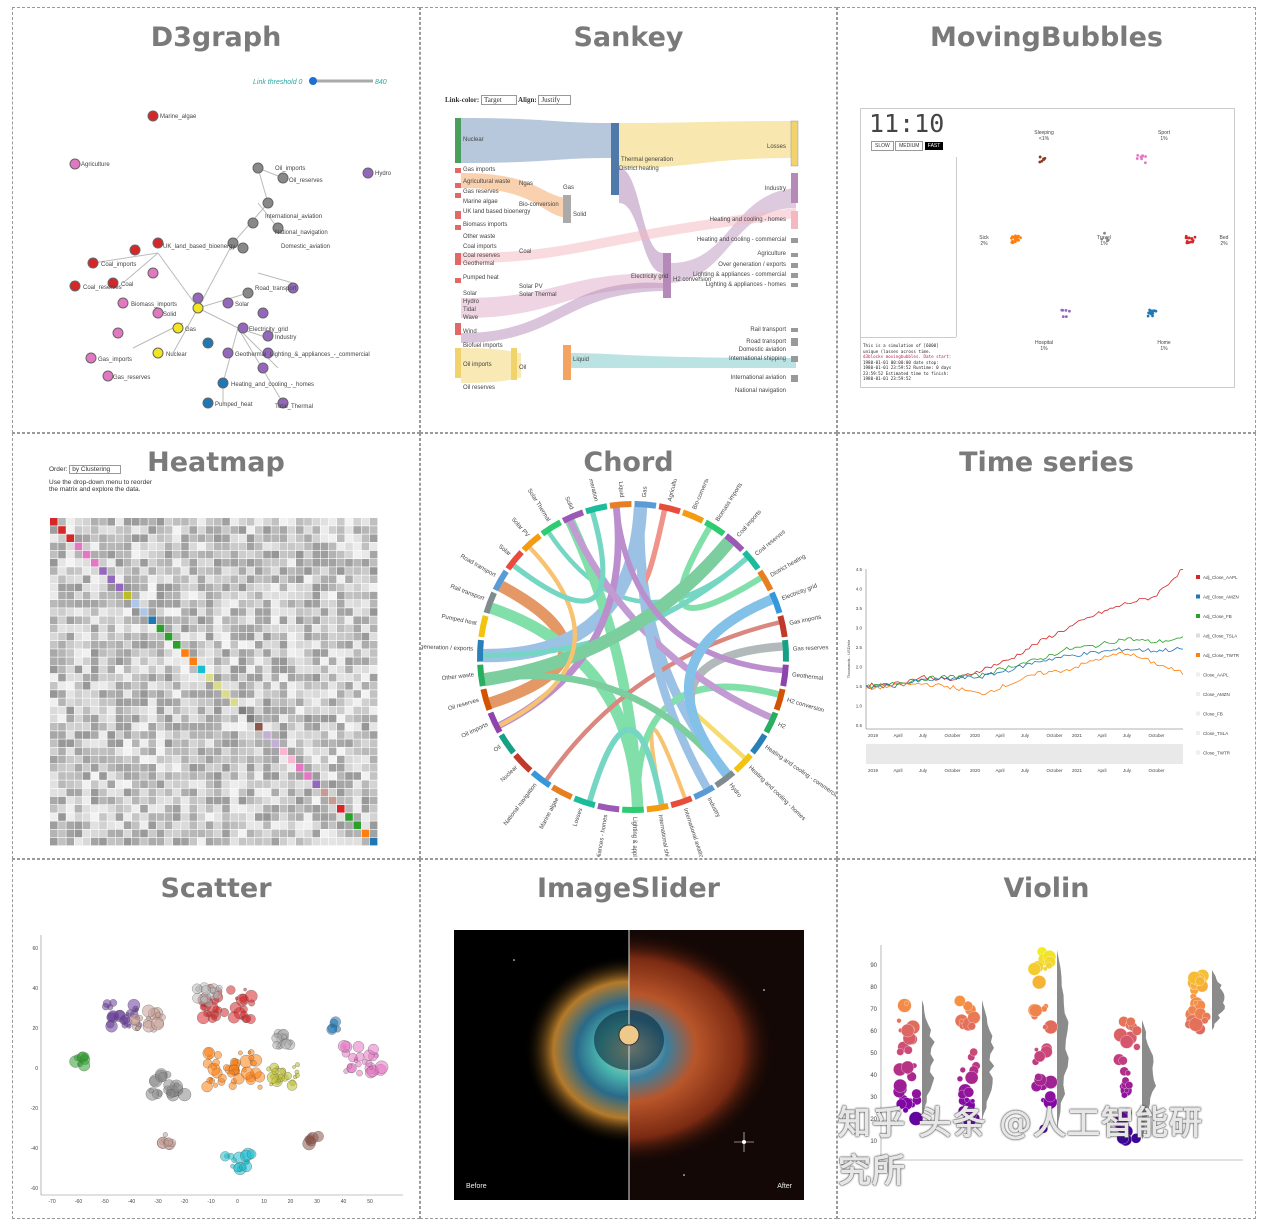 The image size is (1279, 1224). What do you see at coordinates (898, 770) in the screenshot?
I see `ts-xtick: April` at bounding box center [898, 770].